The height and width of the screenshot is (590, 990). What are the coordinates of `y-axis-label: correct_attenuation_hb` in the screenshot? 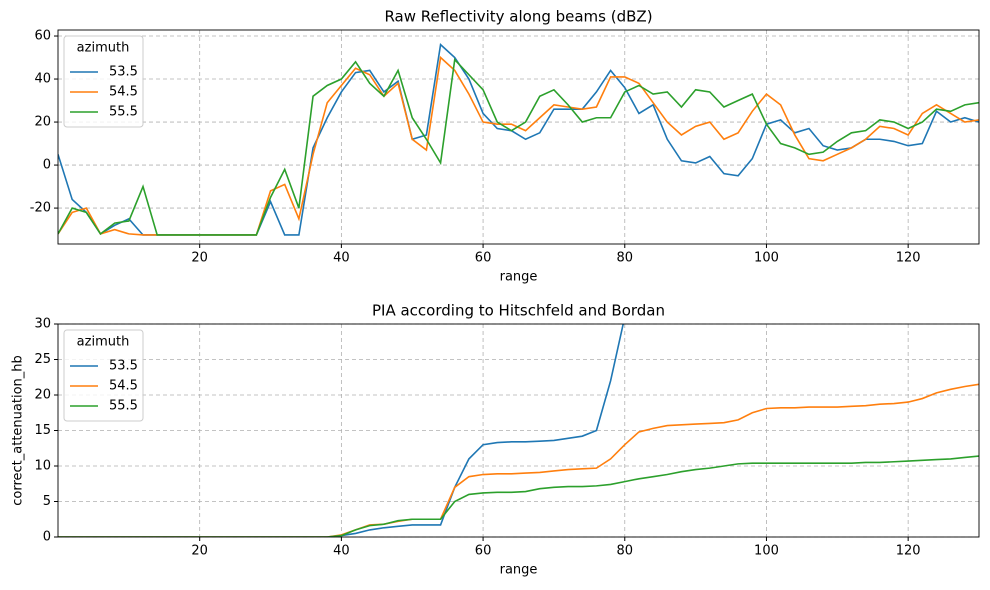 It's located at (18, 430).